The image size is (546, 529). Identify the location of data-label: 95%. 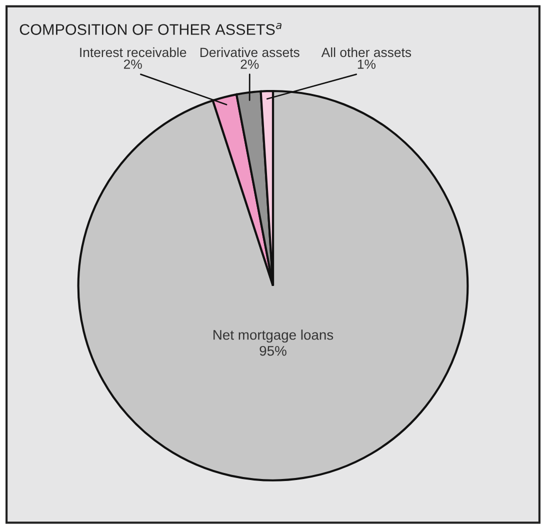
(273, 351).